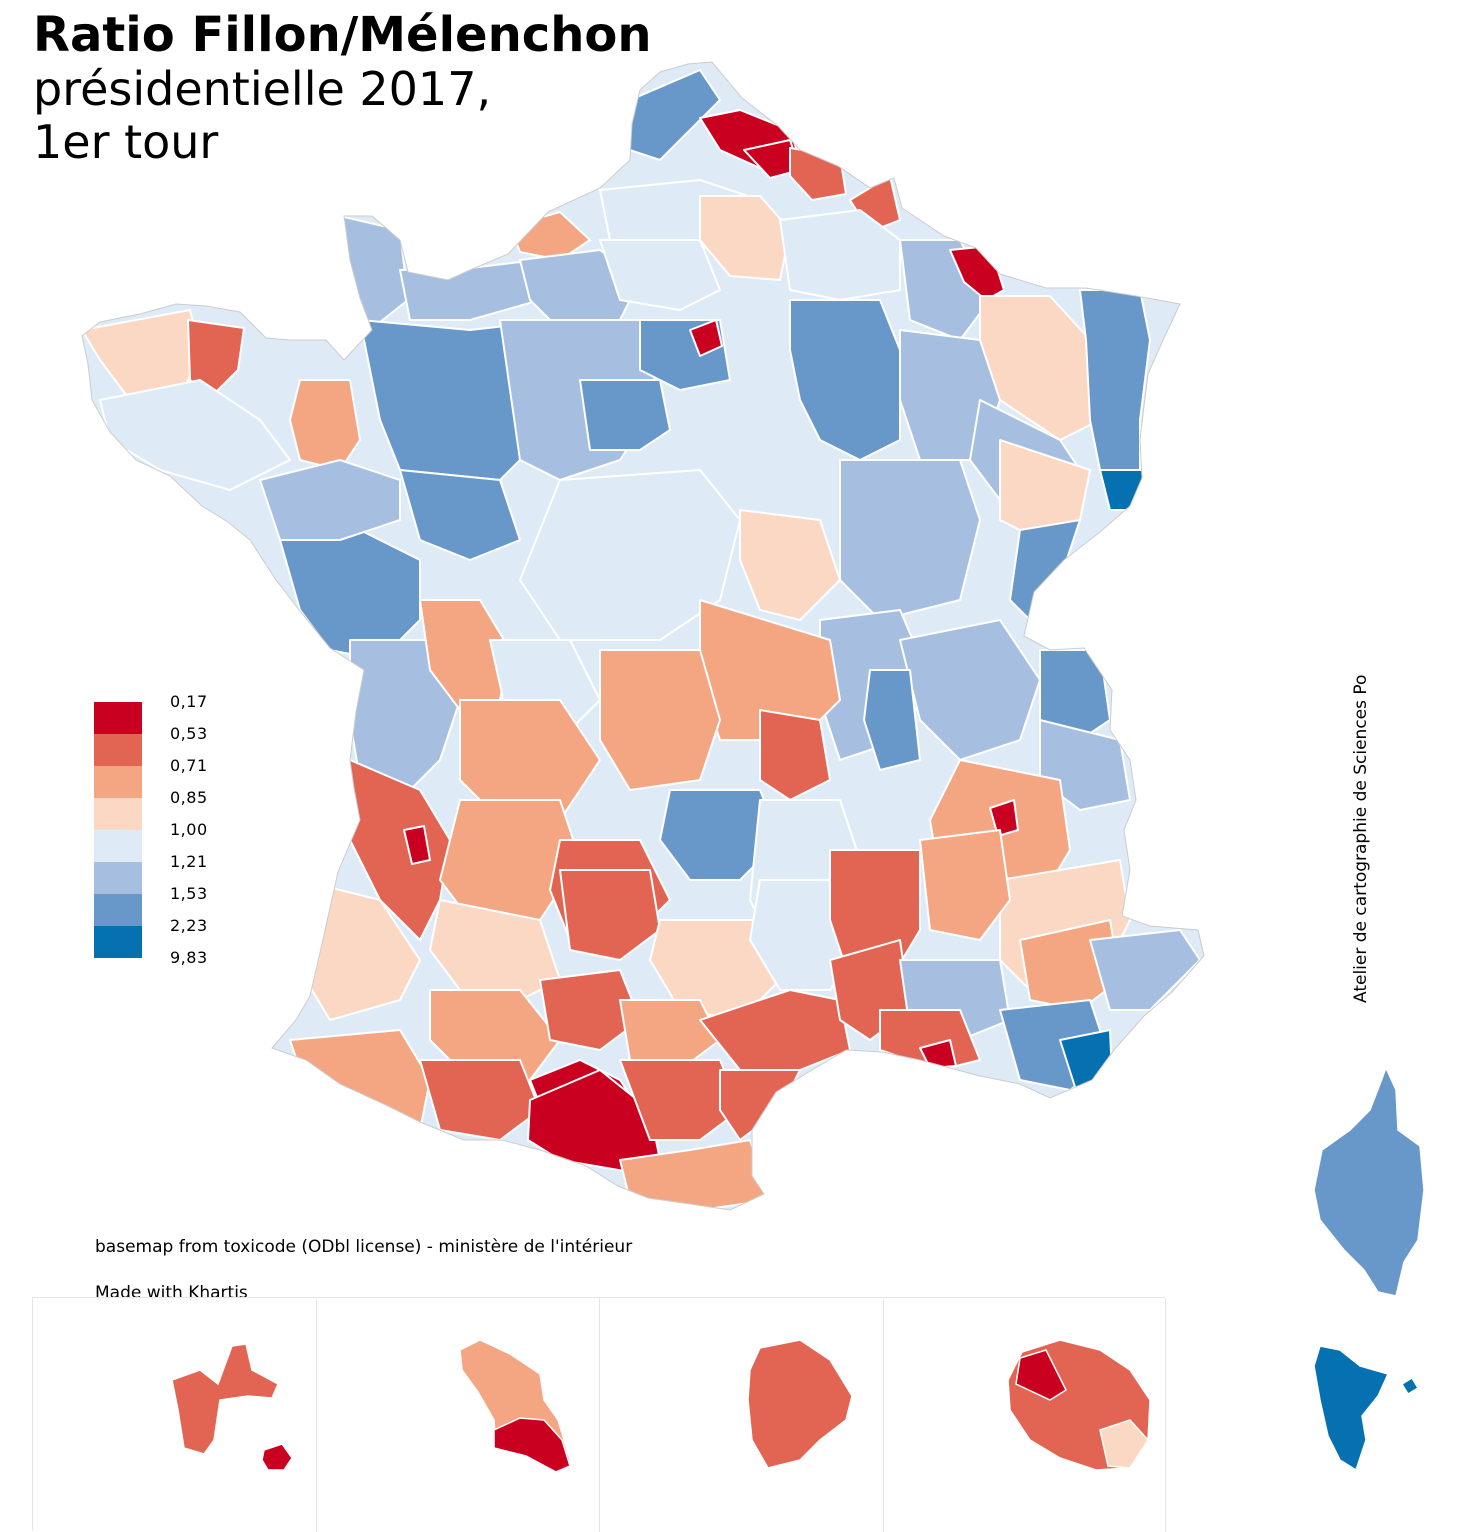 The height and width of the screenshot is (1532, 1474). I want to click on region-ariege, so click(680, 1100).